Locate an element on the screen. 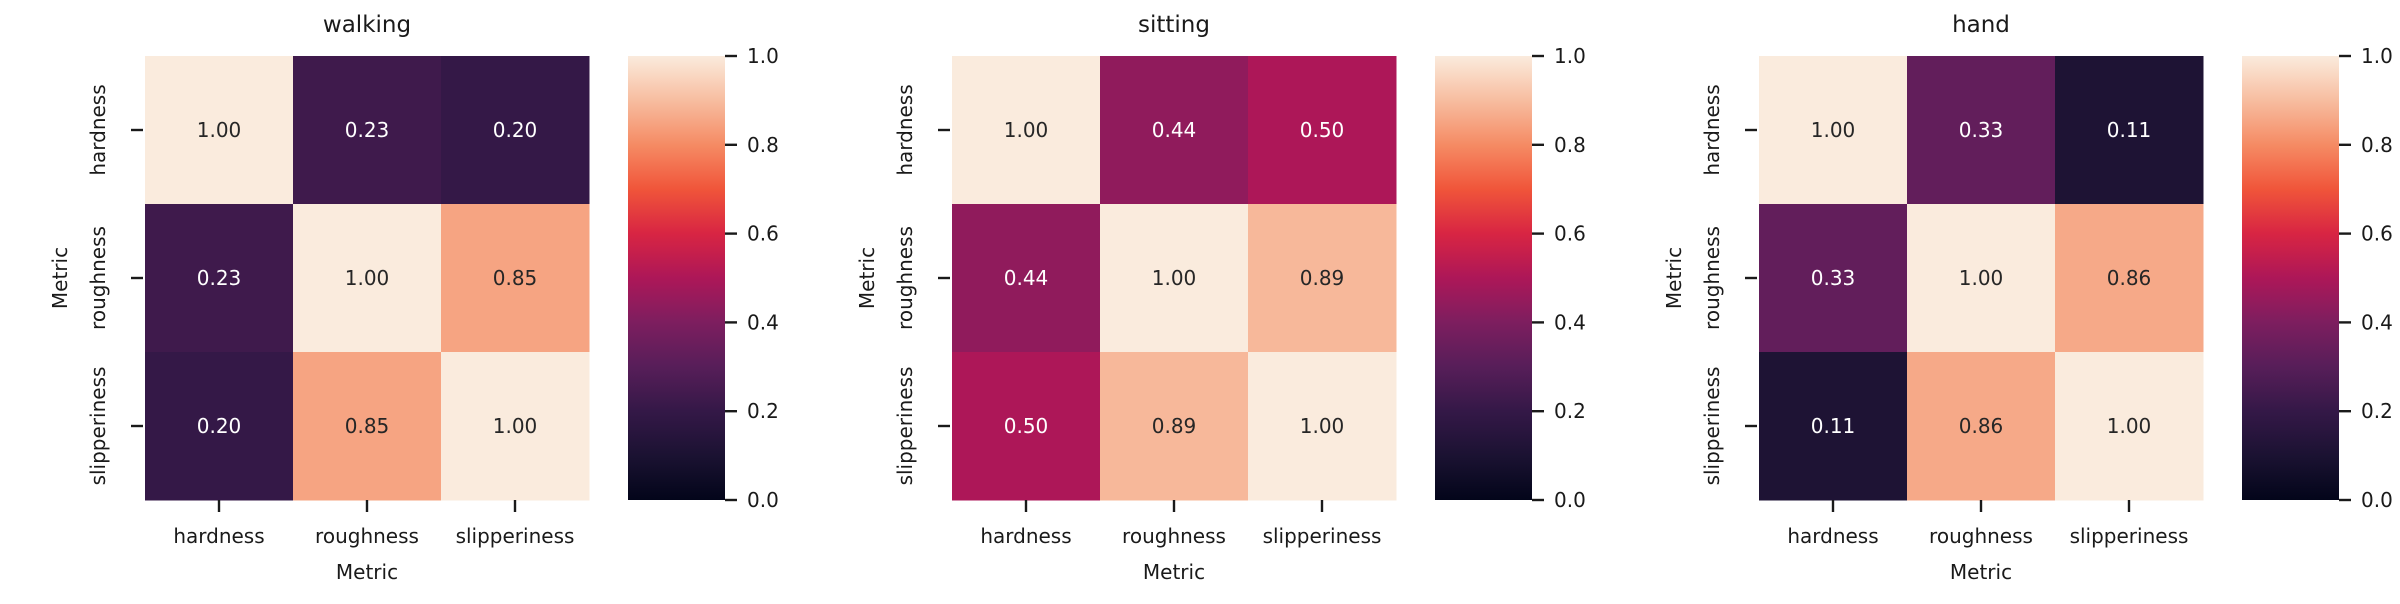  panel-title: walking is located at coordinates (367, 25).